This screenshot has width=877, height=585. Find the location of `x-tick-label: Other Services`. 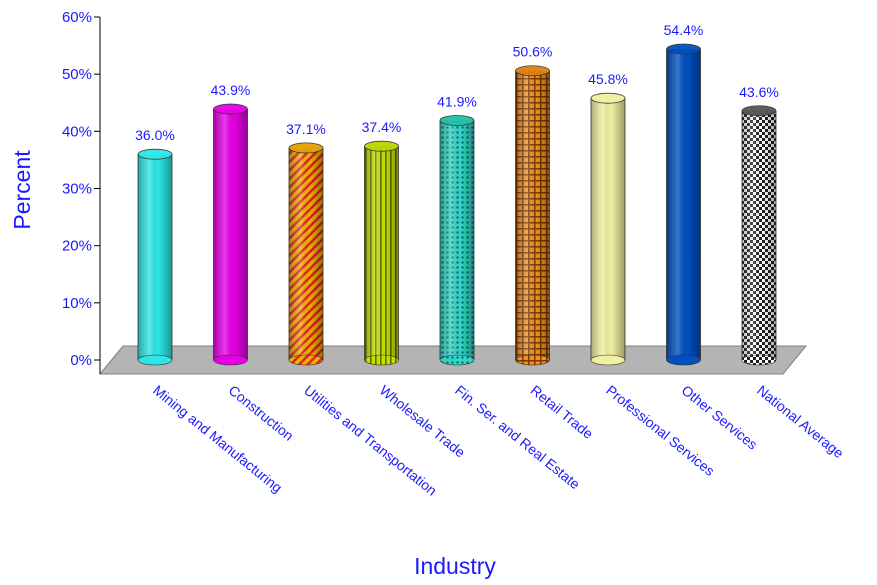

x-tick-label: Other Services is located at coordinates (720, 417).